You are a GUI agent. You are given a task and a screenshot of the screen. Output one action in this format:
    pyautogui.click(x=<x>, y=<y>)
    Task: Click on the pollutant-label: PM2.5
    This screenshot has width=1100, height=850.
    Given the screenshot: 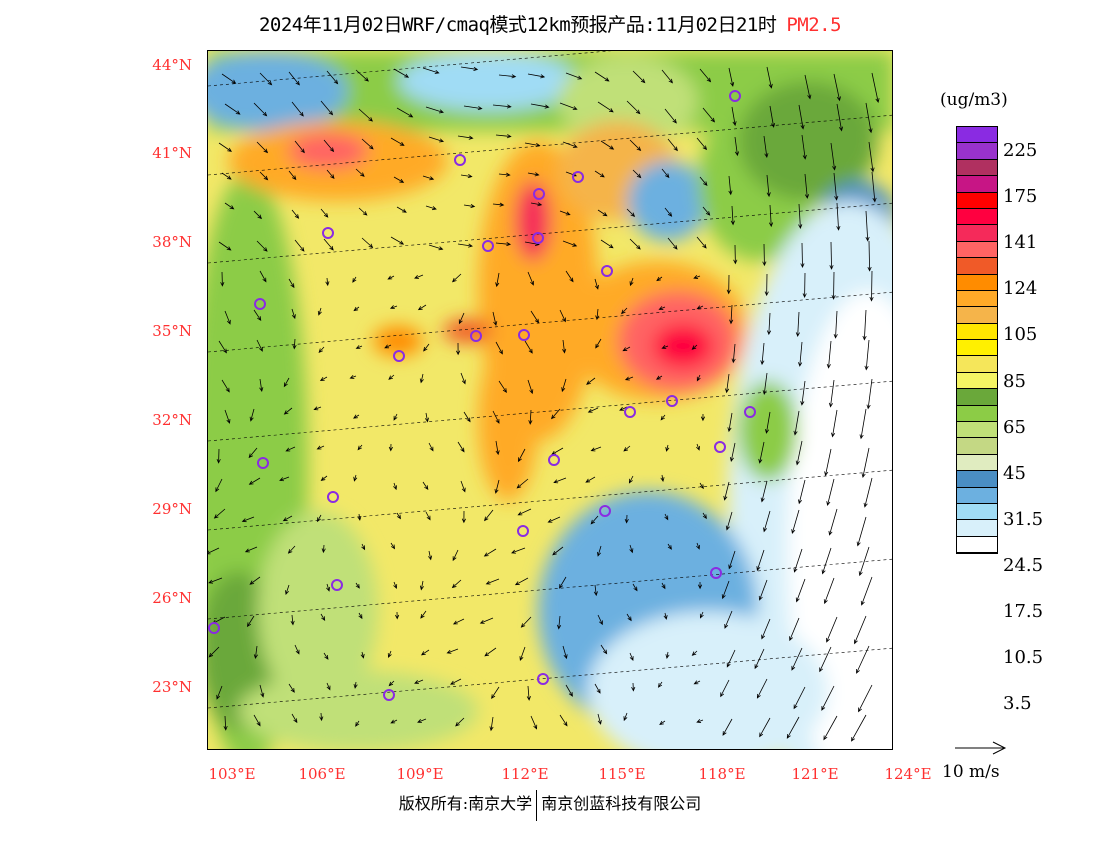 What is the action you would take?
    pyautogui.click(x=814, y=25)
    